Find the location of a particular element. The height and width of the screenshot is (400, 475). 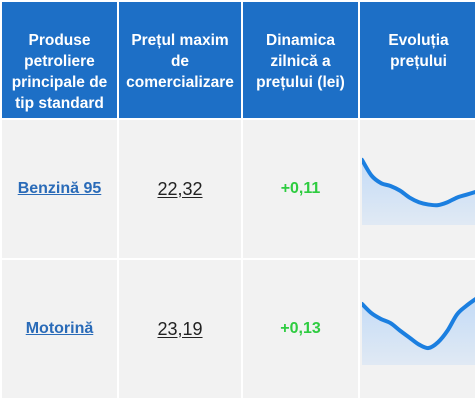

change-cell: +0,13 is located at coordinates (300, 329).